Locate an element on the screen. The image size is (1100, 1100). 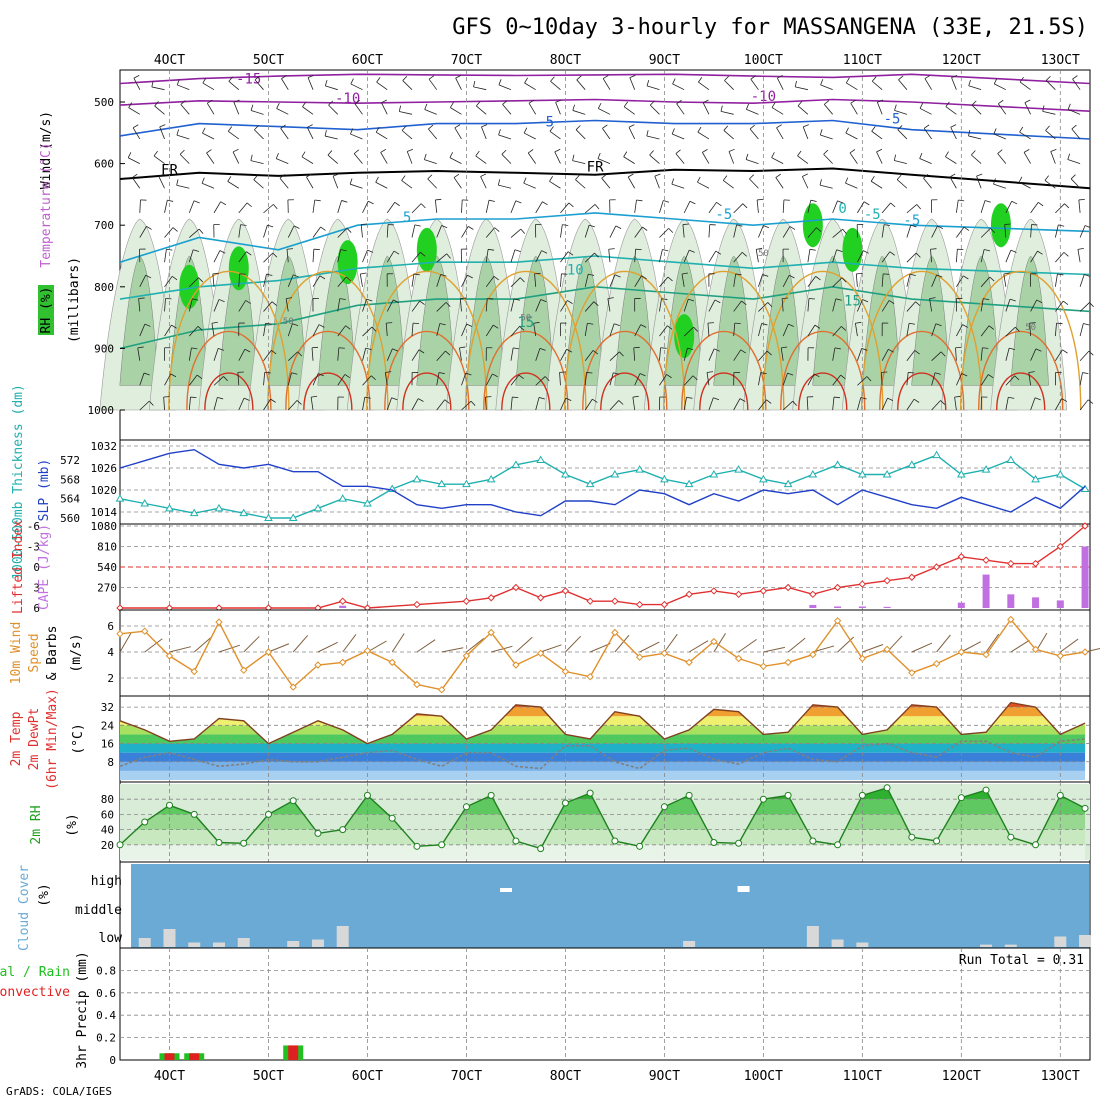
cloud-high-bar is located at coordinates (743, 889).